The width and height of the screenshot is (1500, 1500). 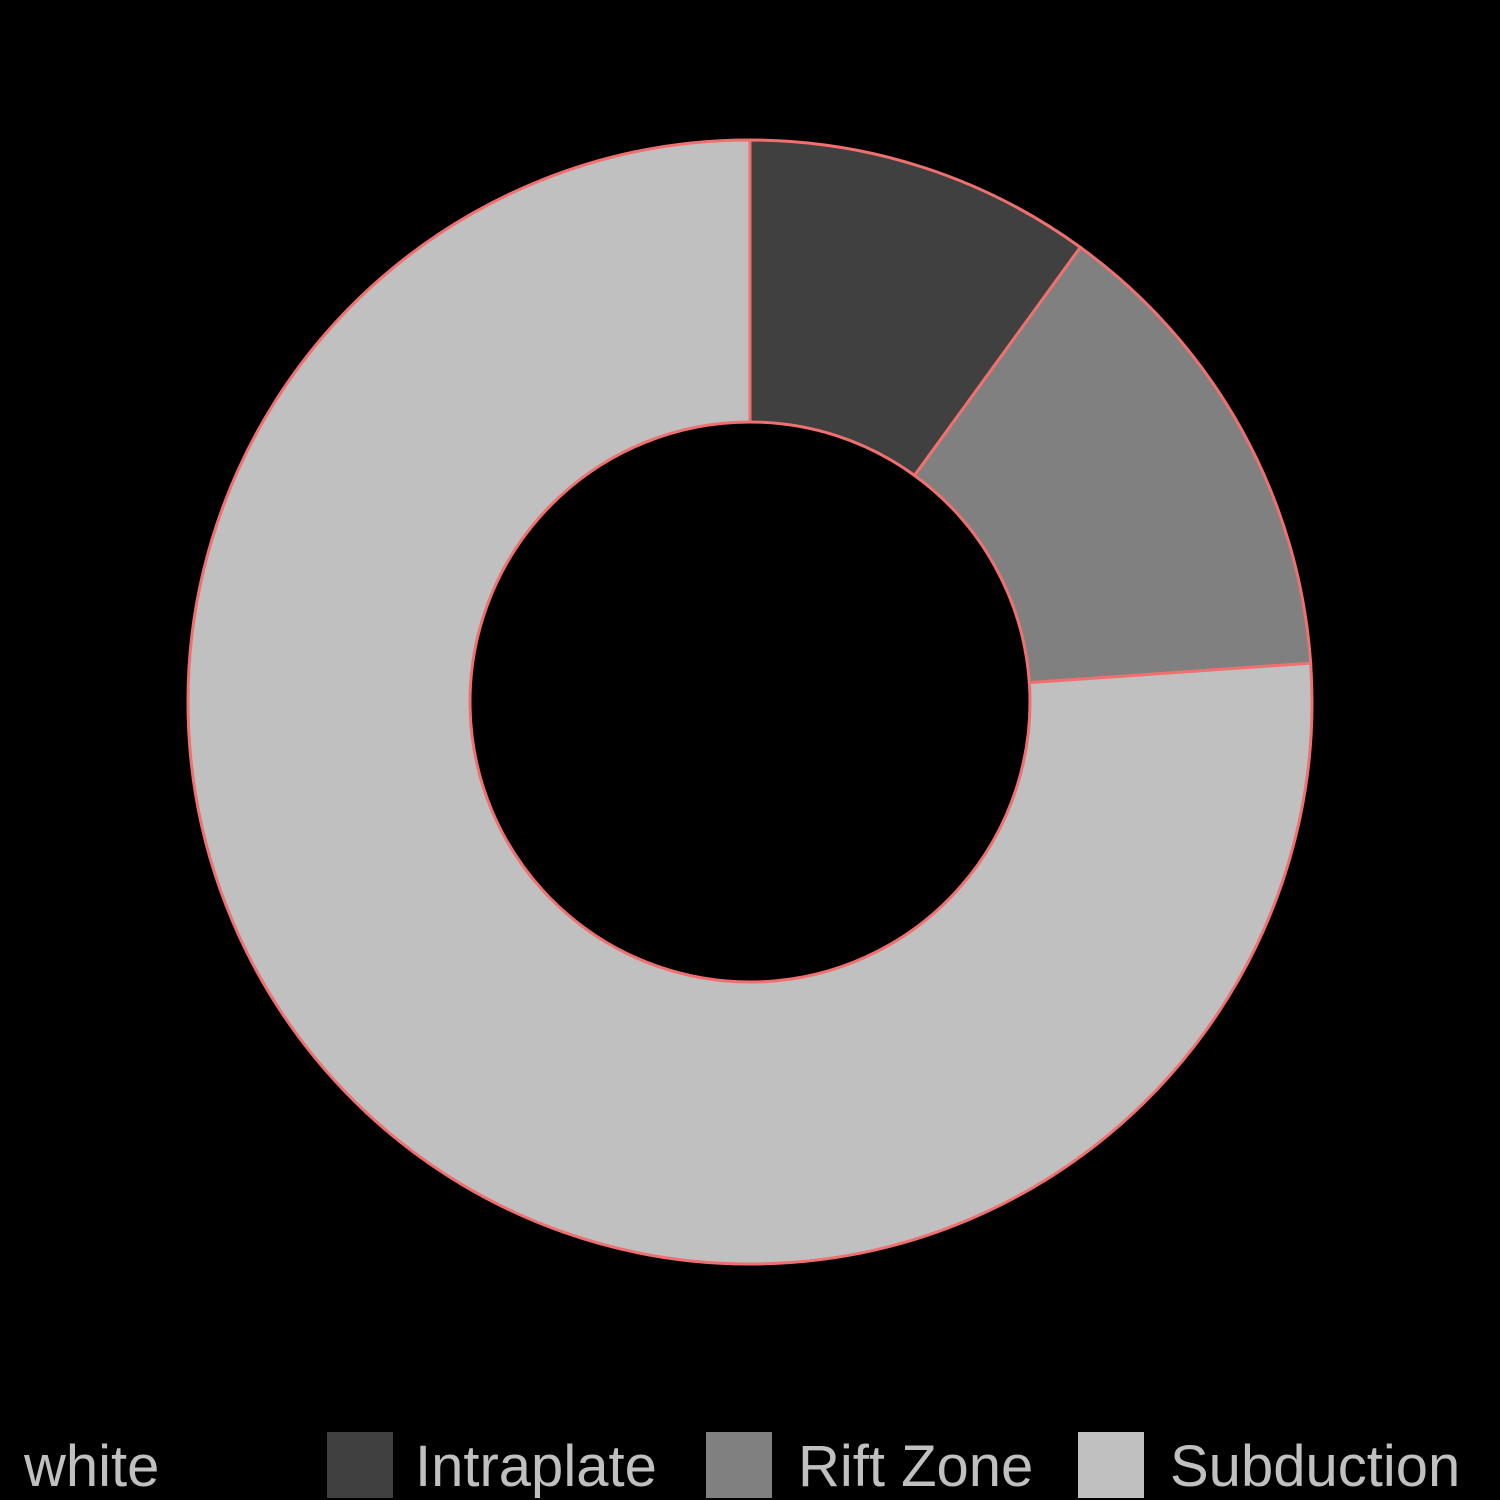 I want to click on legend-title: white, so click(x=91, y=1466).